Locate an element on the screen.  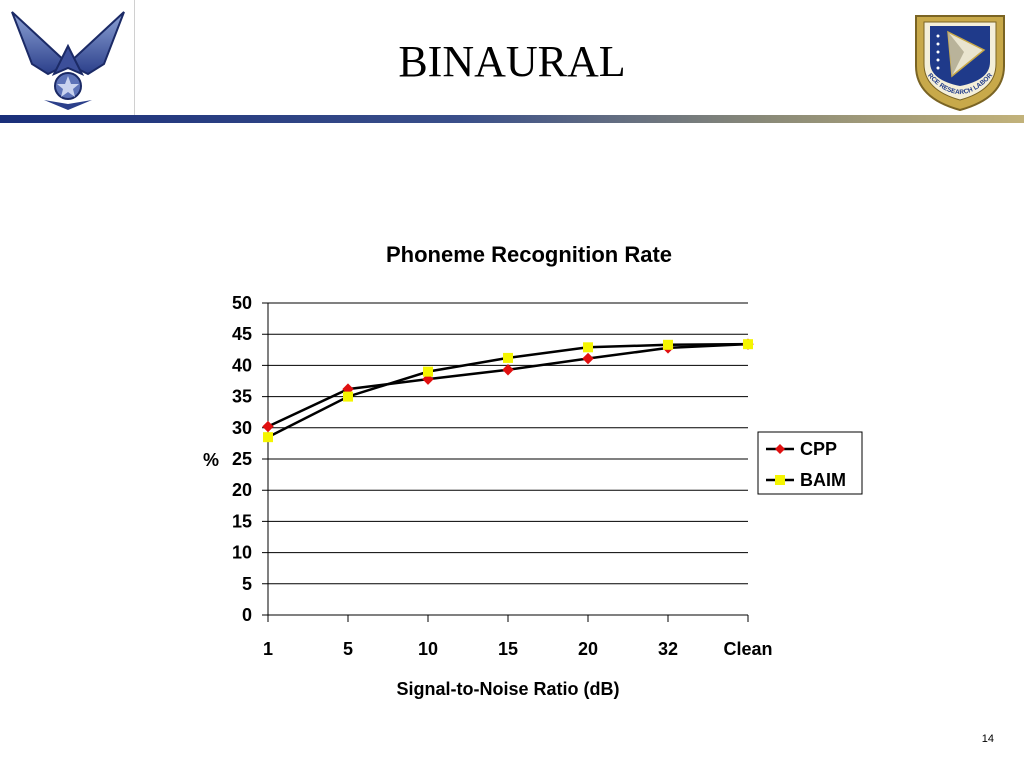
y-tick-label: 40 is located at coordinates (242, 365).